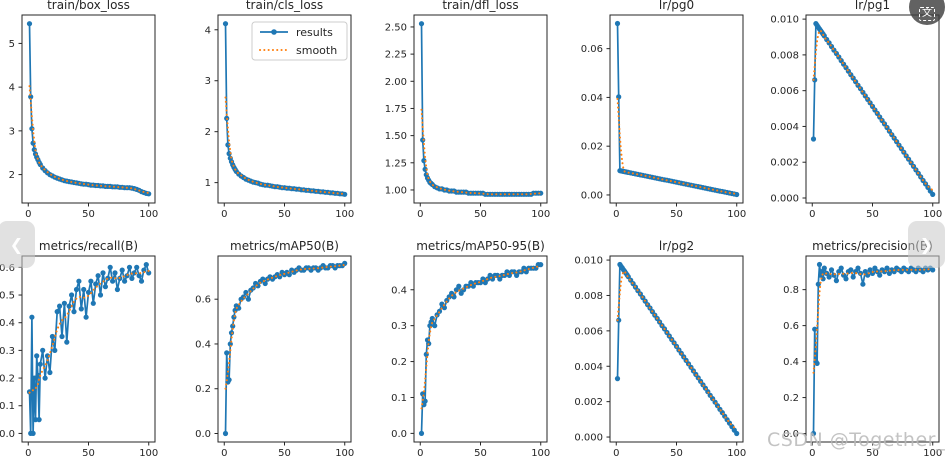 The image size is (945, 461). I want to click on y-tick-label: 0.004, so click(784, 127).